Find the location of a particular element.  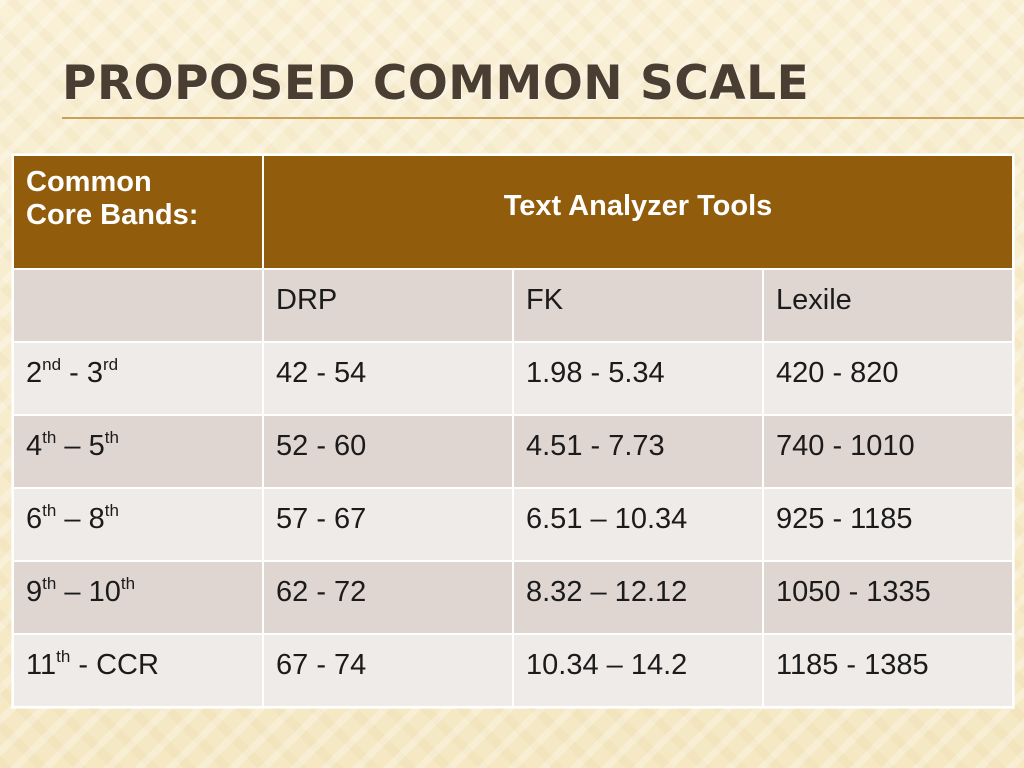

drp-cell: 57 - 67 is located at coordinates (388, 524).